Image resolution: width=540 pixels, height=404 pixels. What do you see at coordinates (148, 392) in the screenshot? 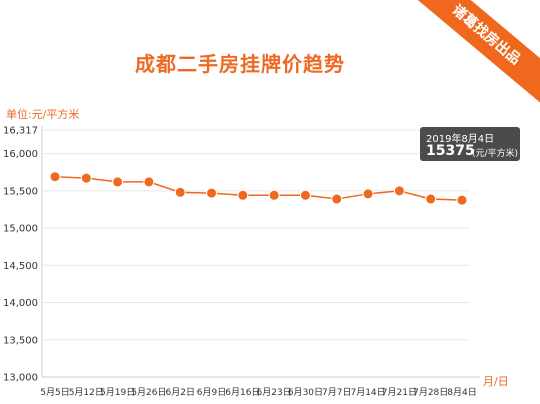
I see `x-tick-label: 5月26日` at bounding box center [148, 392].